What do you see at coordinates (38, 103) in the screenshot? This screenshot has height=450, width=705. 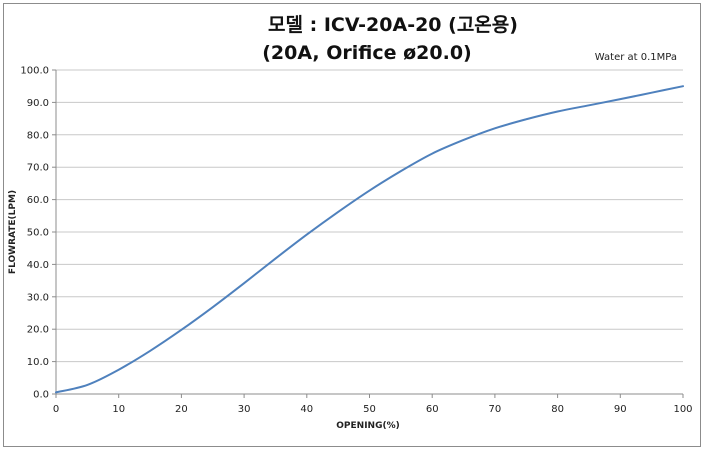 I see `y-tick-label: 90.0` at bounding box center [38, 103].